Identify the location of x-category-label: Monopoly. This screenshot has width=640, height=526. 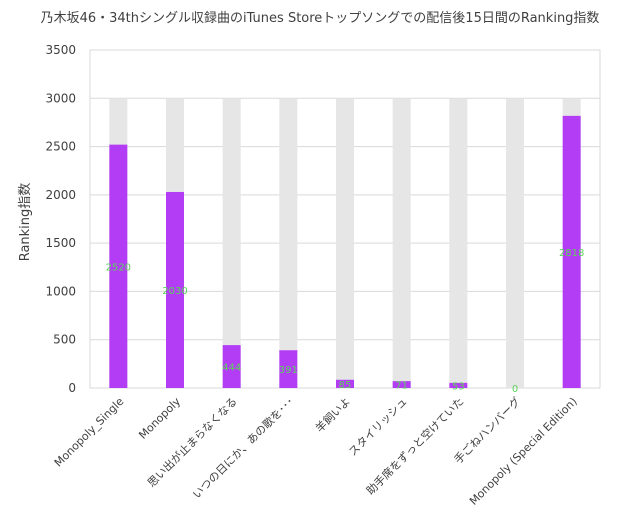
(159, 418).